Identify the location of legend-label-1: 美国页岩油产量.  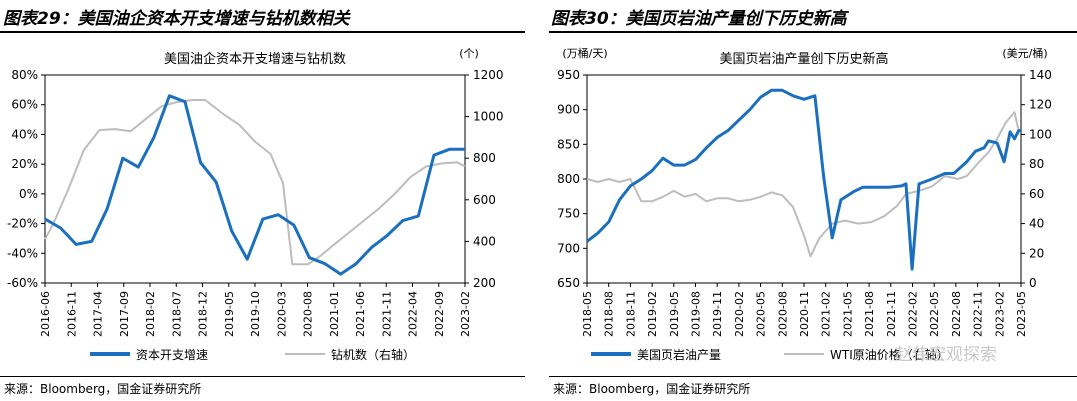
(679, 354).